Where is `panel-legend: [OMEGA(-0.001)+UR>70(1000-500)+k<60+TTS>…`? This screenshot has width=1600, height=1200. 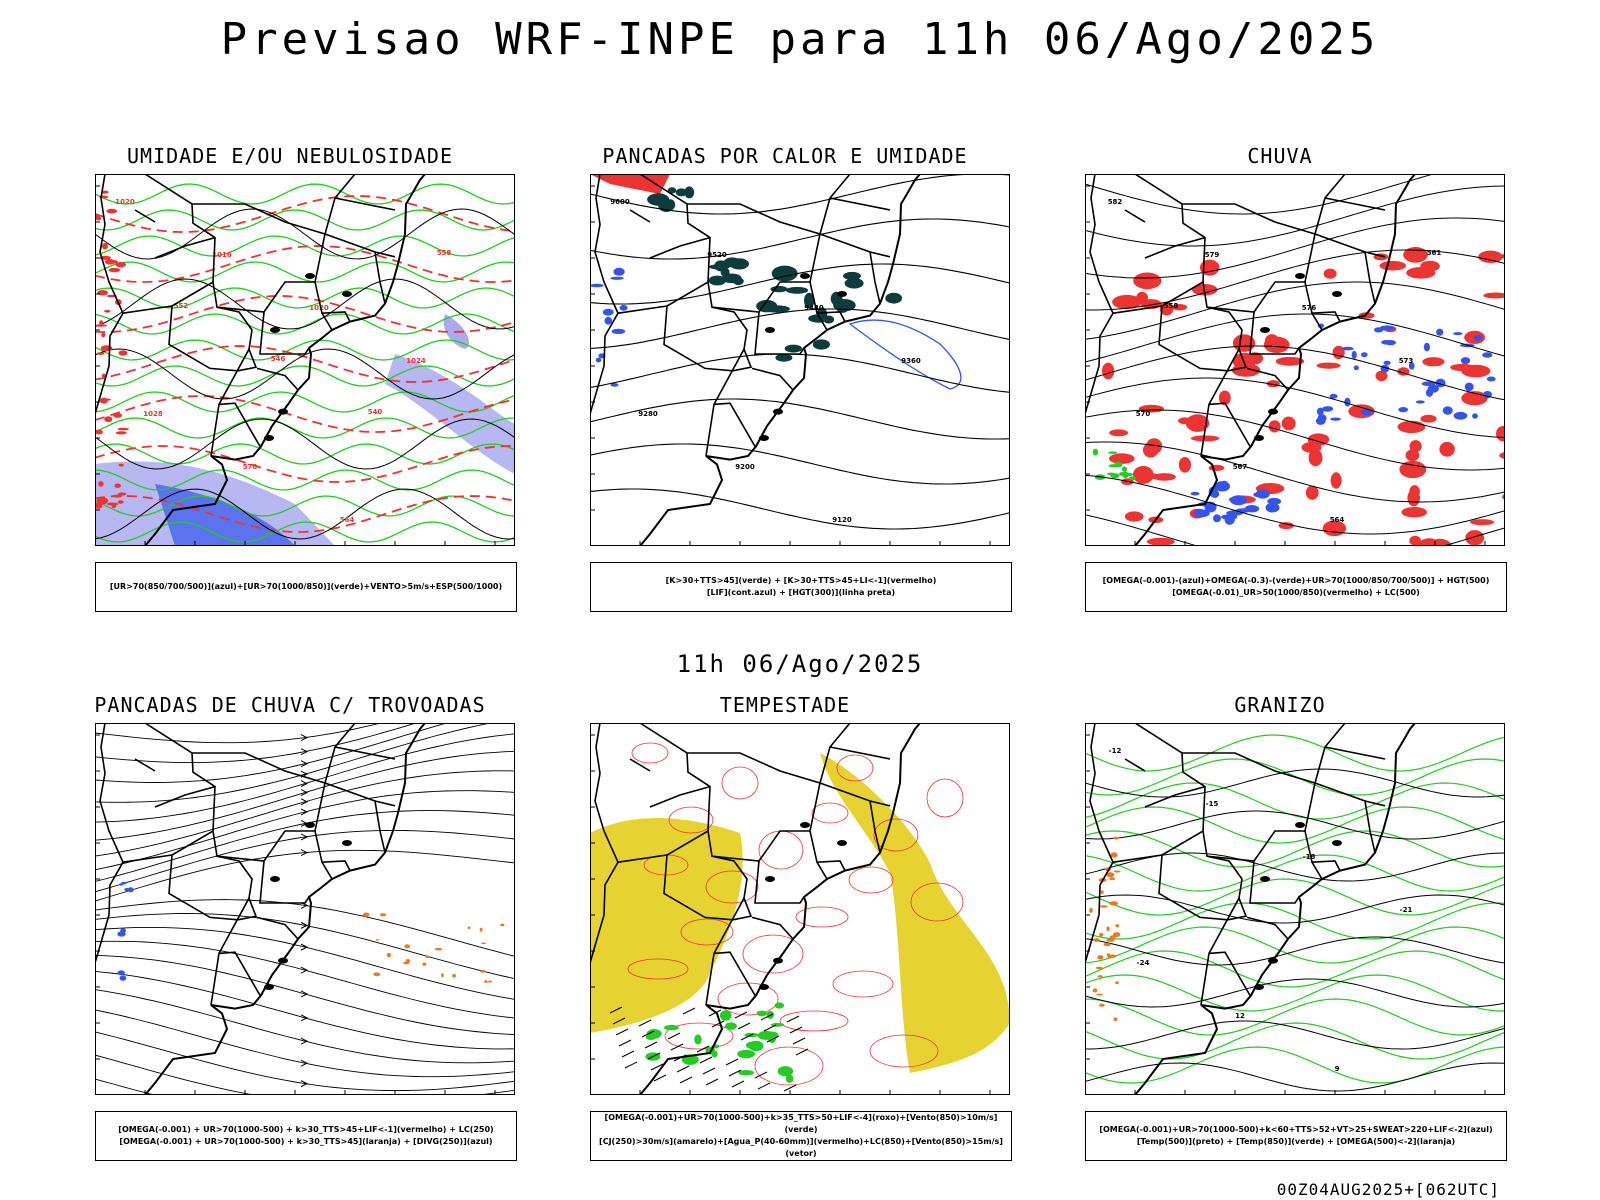 panel-legend: [OMEGA(-0.001)+UR>70(1000-500)+k<60+TTS>… is located at coordinates (1296, 1136).